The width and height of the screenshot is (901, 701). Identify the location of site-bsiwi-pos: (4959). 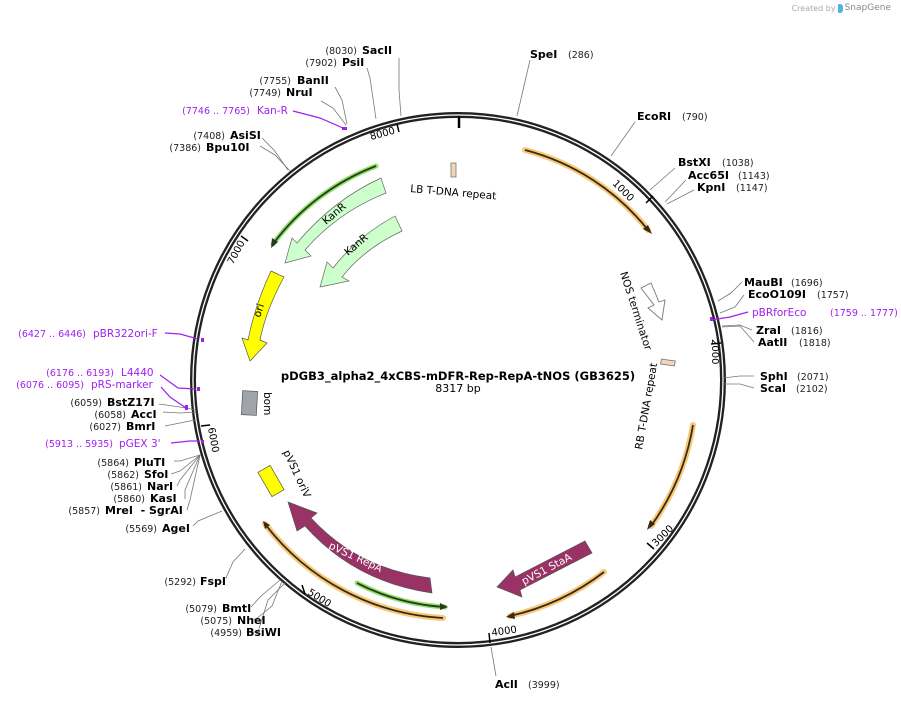
(226, 633).